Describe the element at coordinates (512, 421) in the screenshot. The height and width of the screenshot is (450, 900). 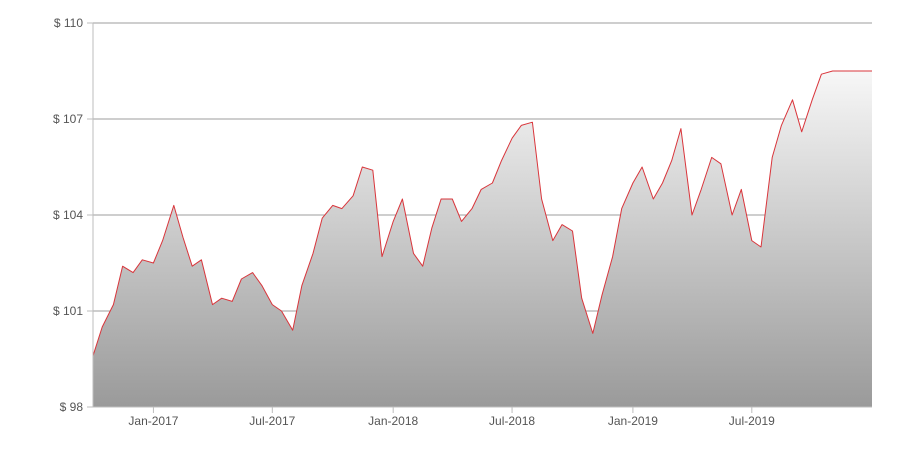
I see `x-tick-label: Jul-2018` at that location.